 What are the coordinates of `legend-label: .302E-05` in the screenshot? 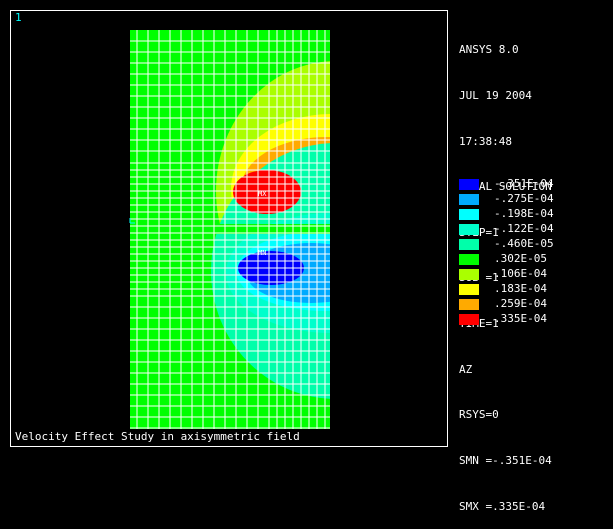 It's located at (520, 258).